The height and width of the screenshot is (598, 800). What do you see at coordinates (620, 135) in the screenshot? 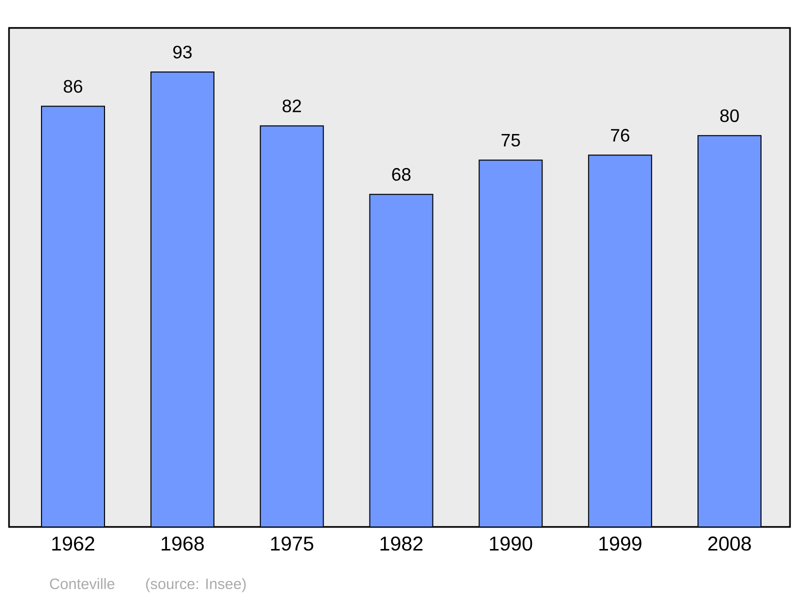
I see `data-label: 76` at bounding box center [620, 135].